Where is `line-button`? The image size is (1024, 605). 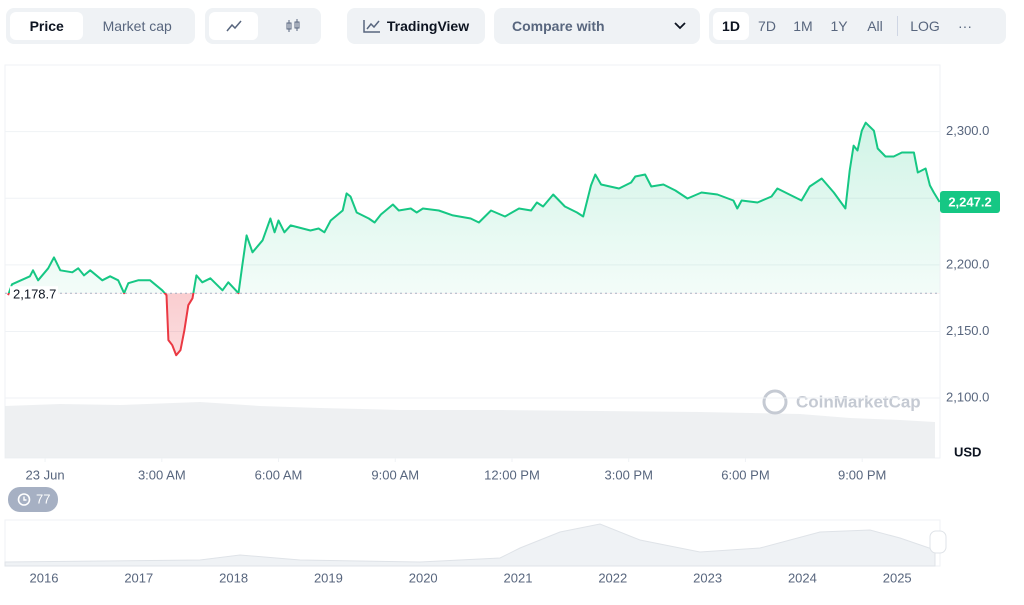 line-button is located at coordinates (233, 26).